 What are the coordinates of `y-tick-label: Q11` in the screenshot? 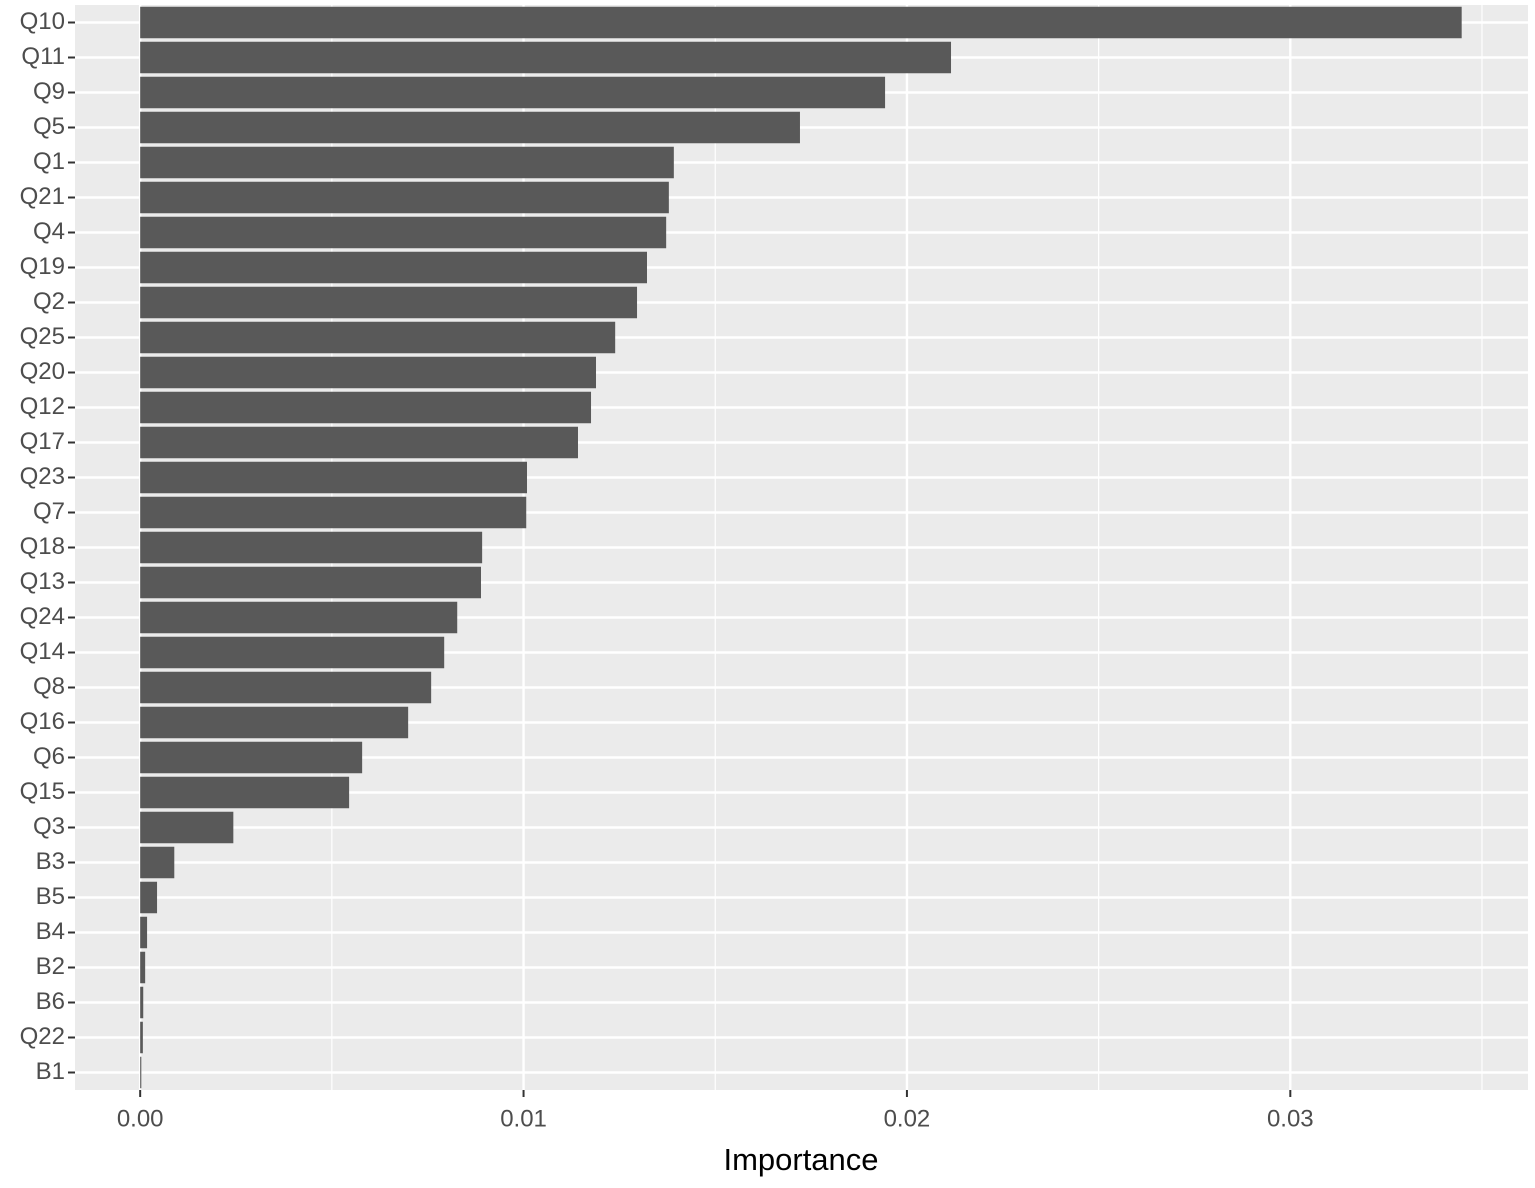 It's located at (43, 56).